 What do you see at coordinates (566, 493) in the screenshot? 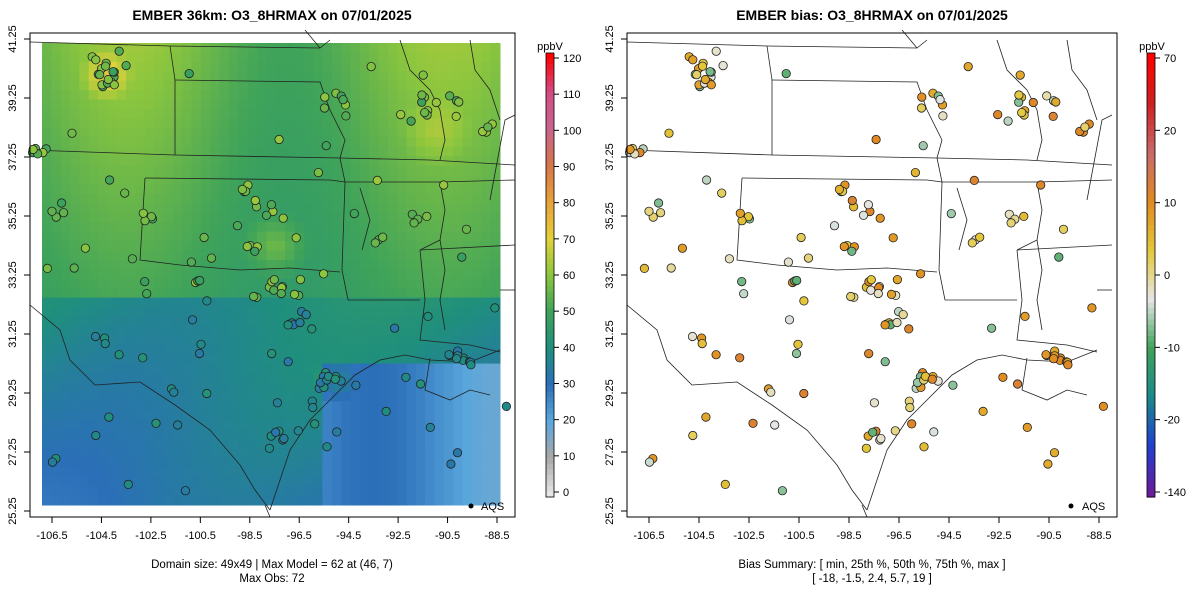
I see `colorbar-tick-label: 0` at bounding box center [566, 493].